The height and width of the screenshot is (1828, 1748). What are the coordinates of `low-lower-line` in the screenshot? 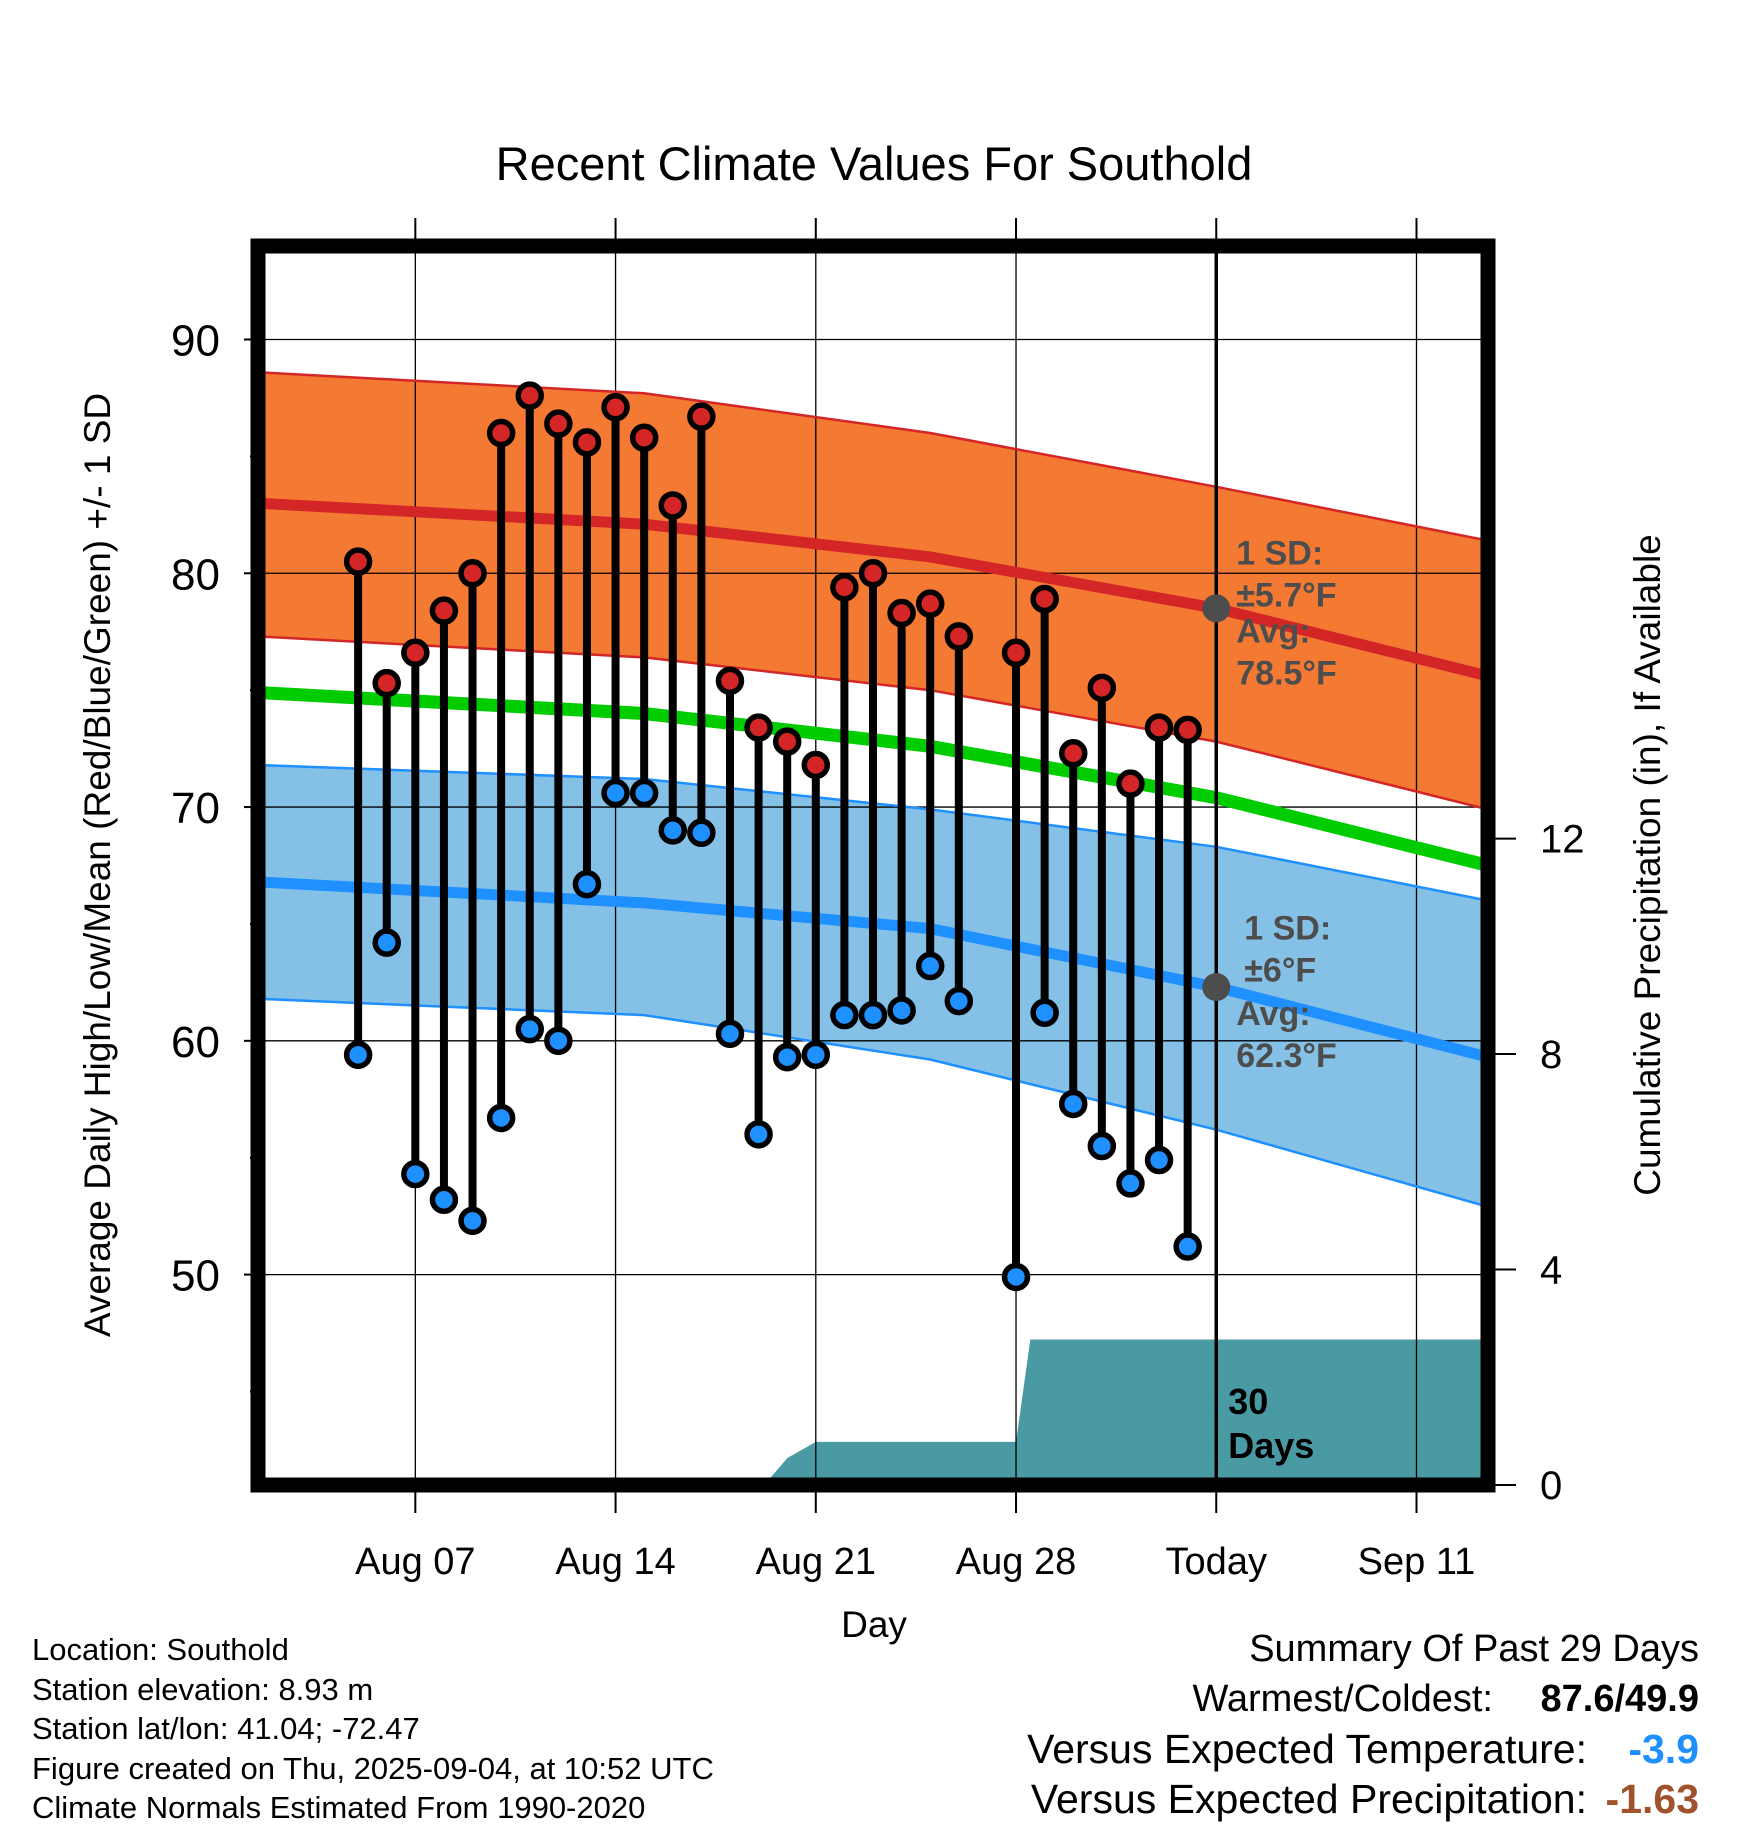 It's located at (873, 1103).